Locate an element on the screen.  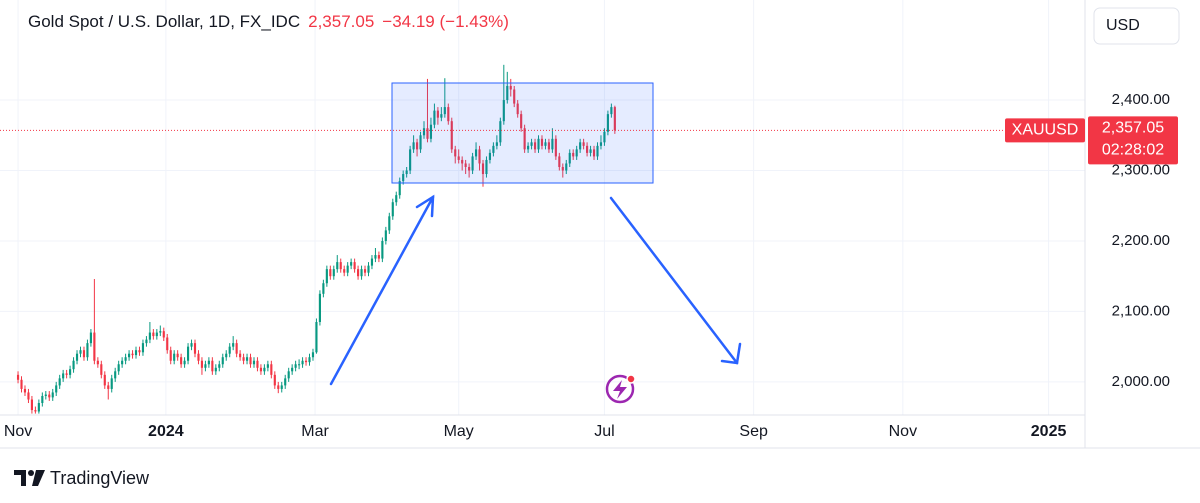
x-tick-label: Sep is located at coordinates (753, 431).